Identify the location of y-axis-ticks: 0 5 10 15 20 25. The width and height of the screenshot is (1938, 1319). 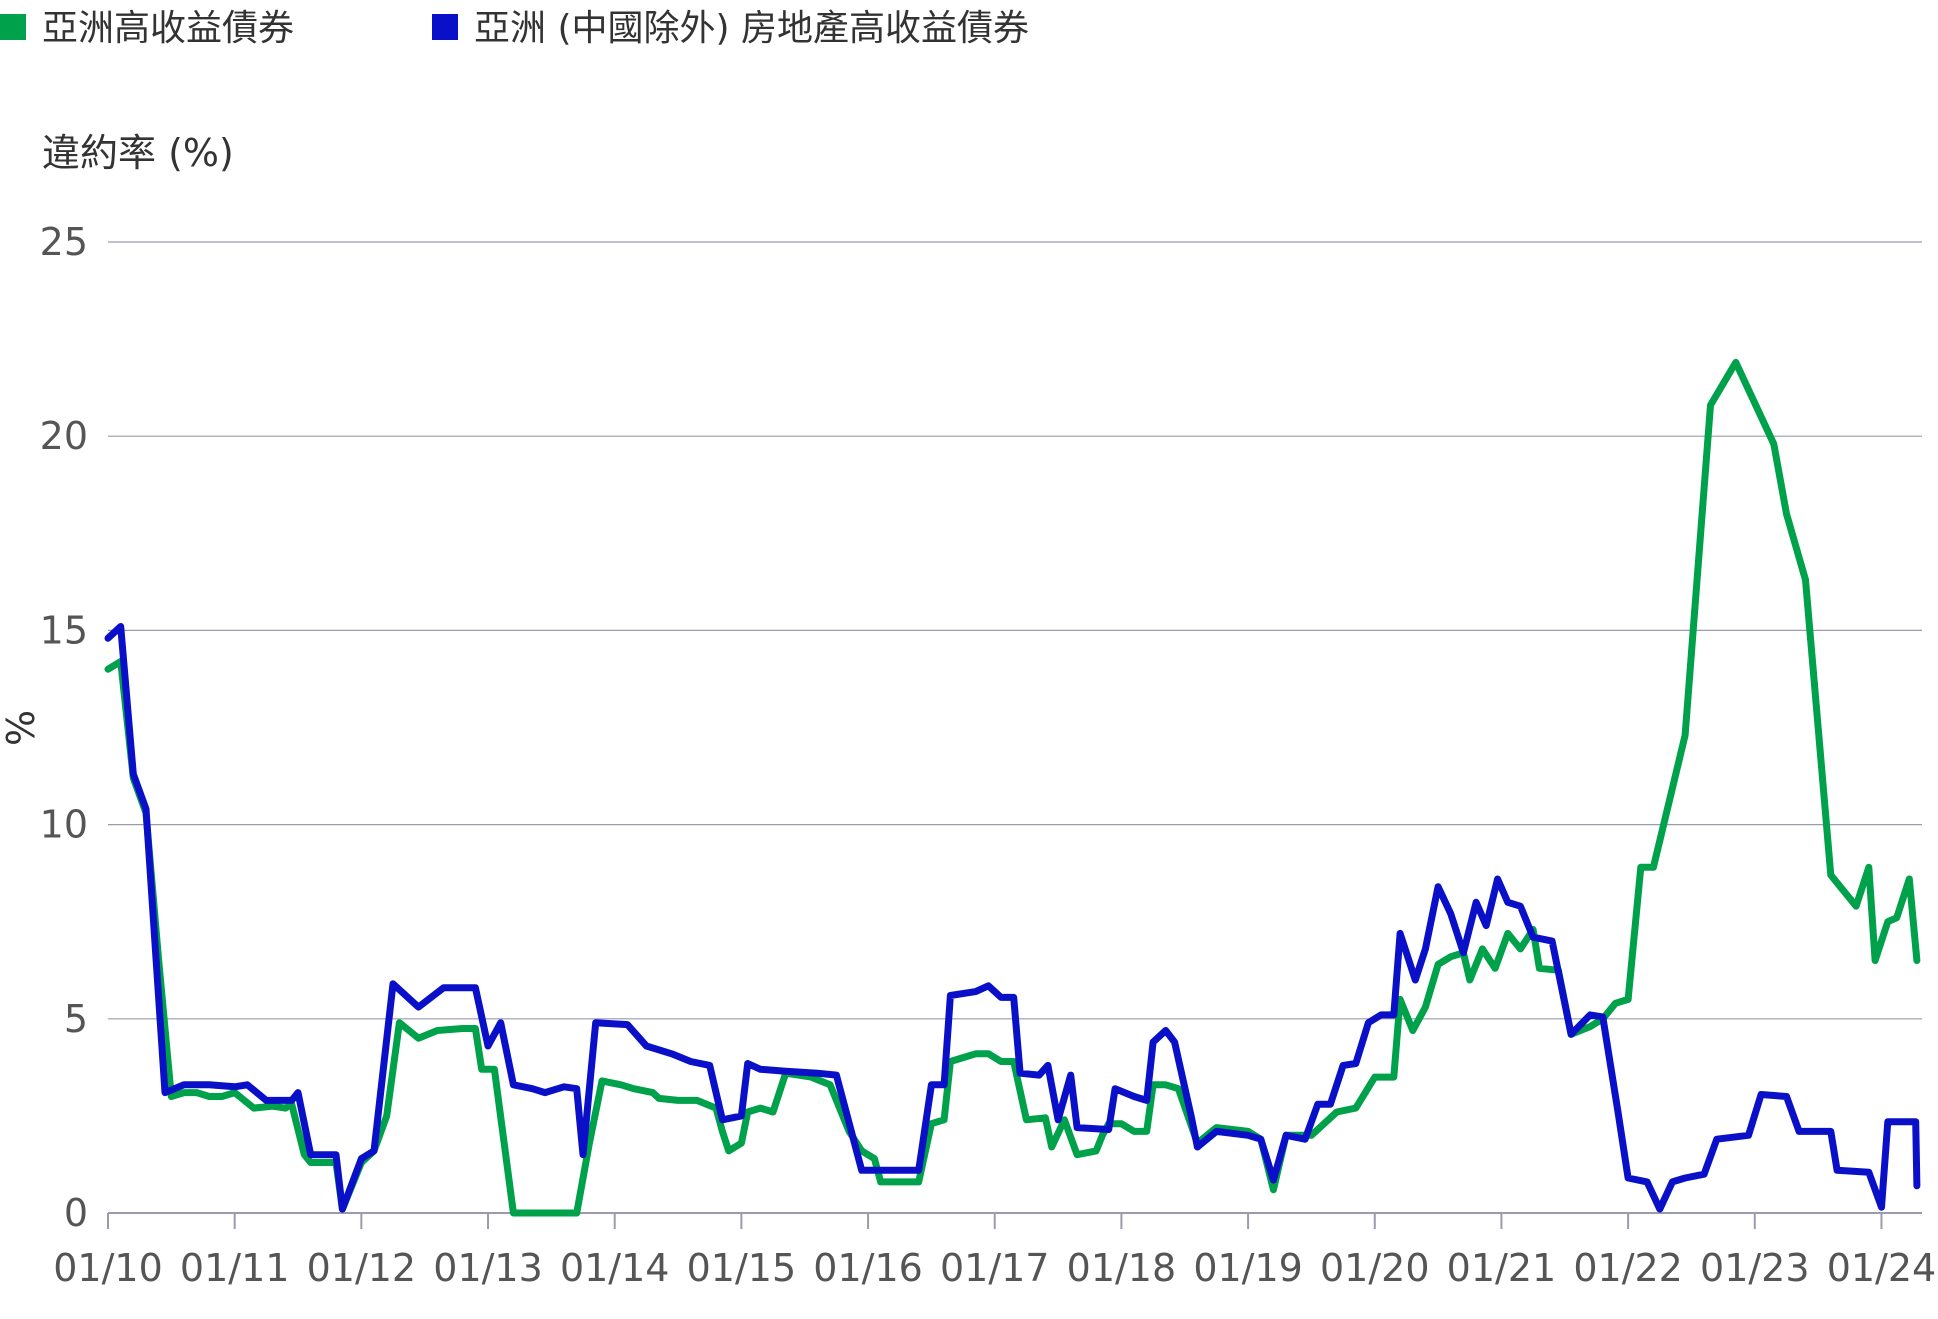
(64, 727).